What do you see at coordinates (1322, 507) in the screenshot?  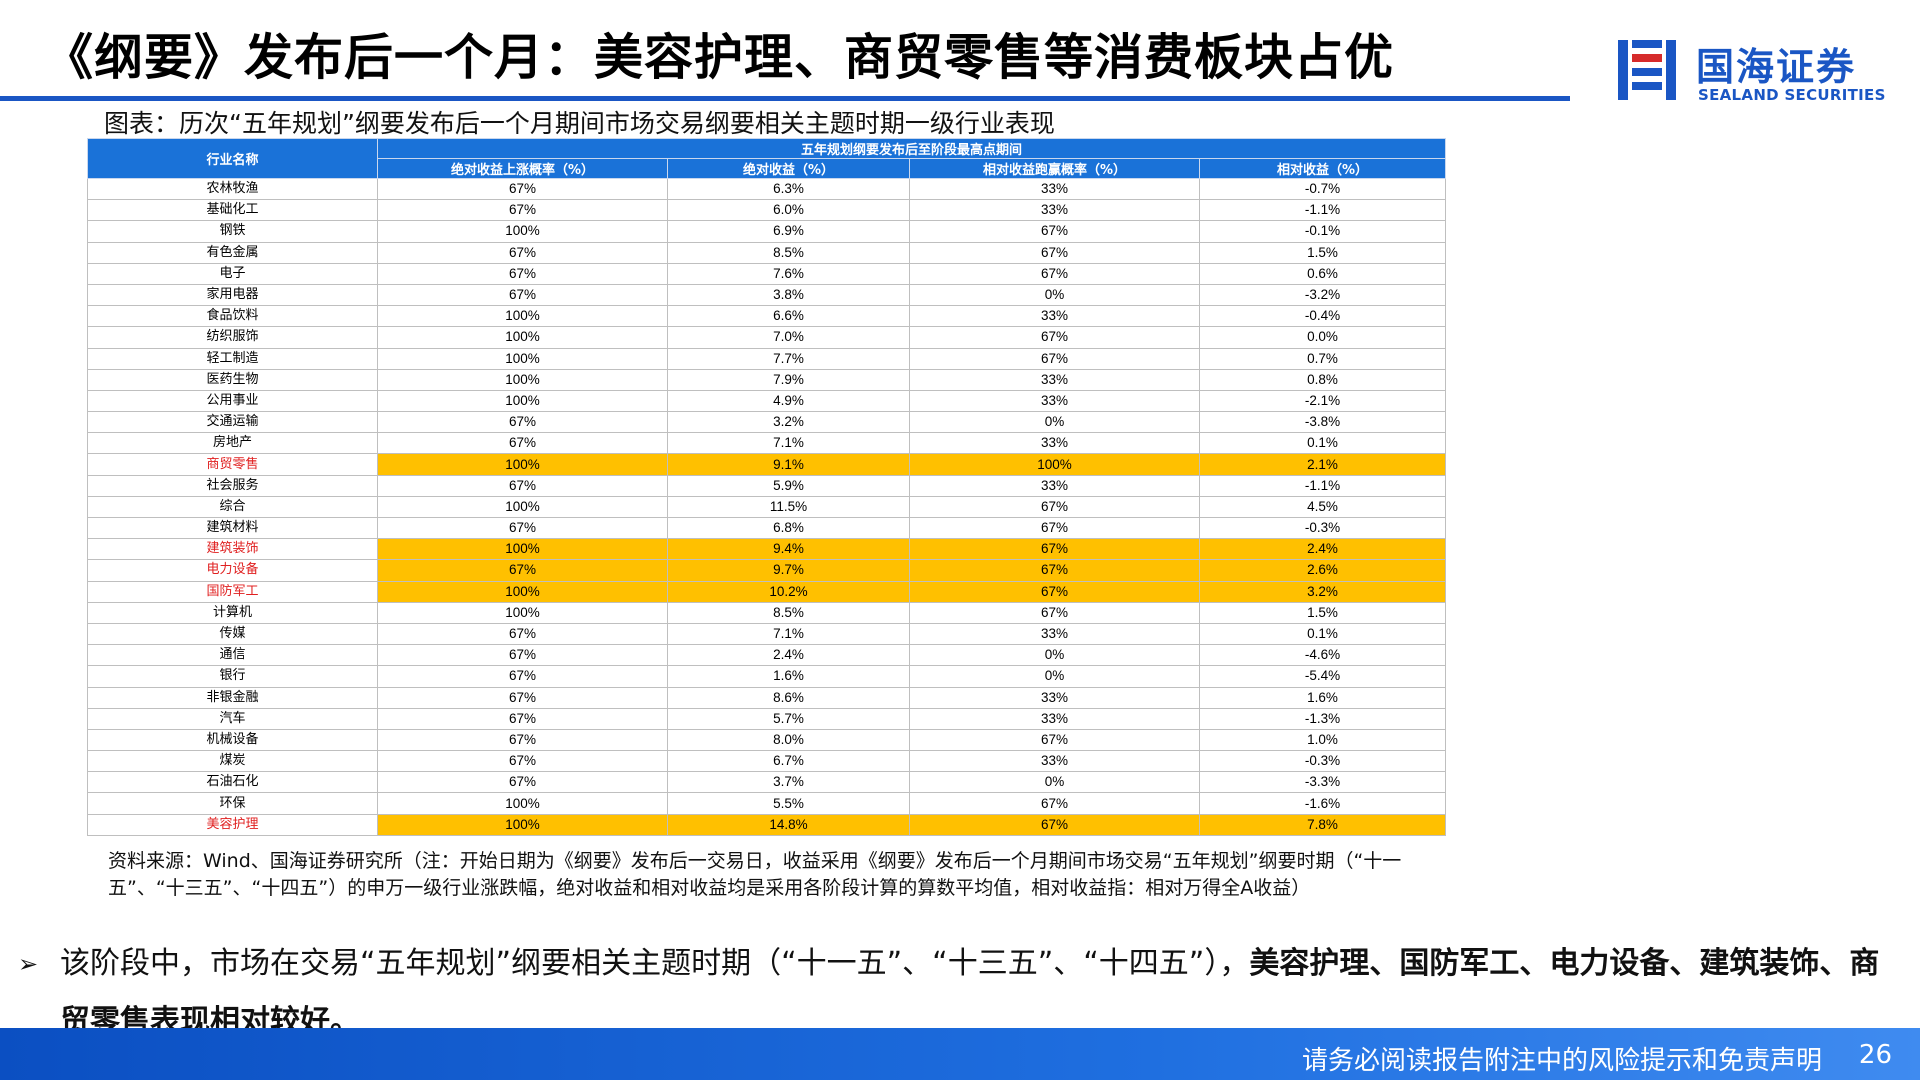 I see `value-cell: 4.5%` at bounding box center [1322, 507].